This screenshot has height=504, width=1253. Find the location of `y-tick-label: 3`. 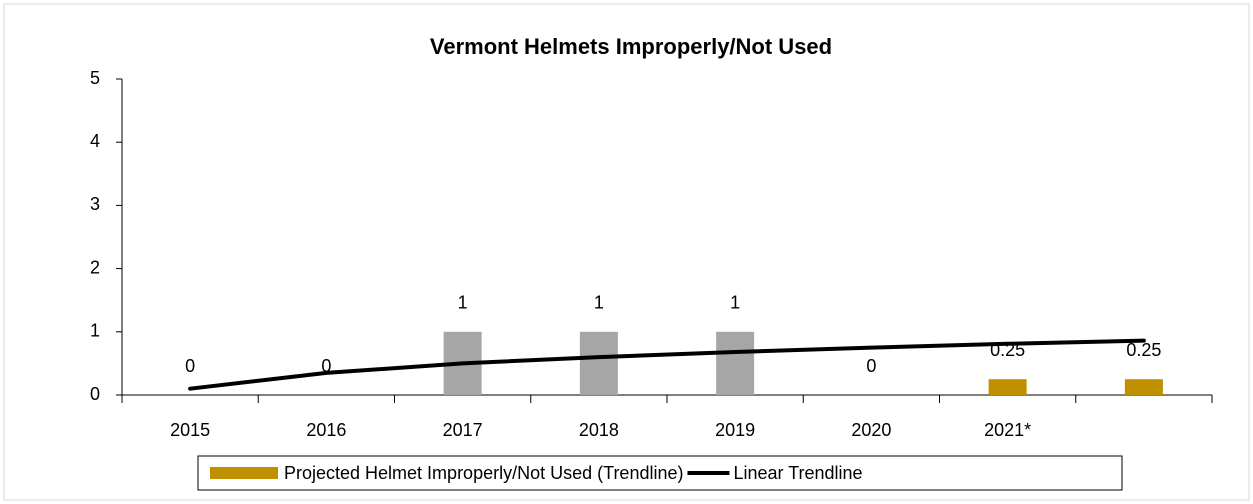

y-tick-label: 3 is located at coordinates (95, 204).